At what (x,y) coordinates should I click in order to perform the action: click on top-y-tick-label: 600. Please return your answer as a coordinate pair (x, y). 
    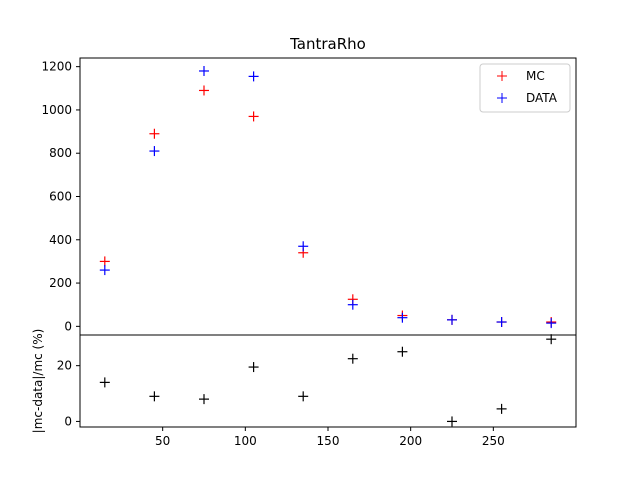
    Looking at the image, I should click on (60, 197).